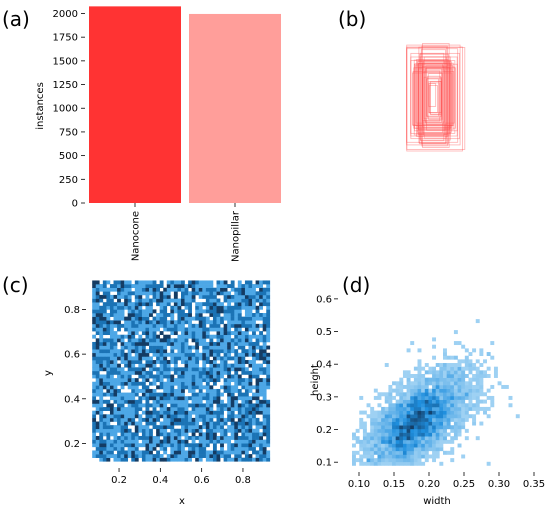 The image size is (550, 510). I want to click on xy-heatmap-ytick-label: 0.4, so click(72, 399).